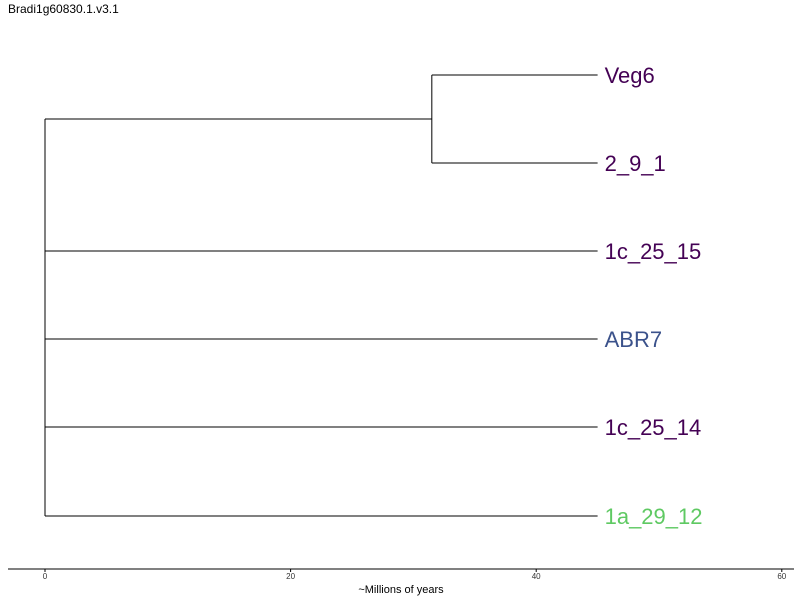 Image resolution: width=800 pixels, height=600 pixels. Describe the element at coordinates (401, 582) in the screenshot. I see `time-axis: ~Millions of years 0 20 40 60` at that location.